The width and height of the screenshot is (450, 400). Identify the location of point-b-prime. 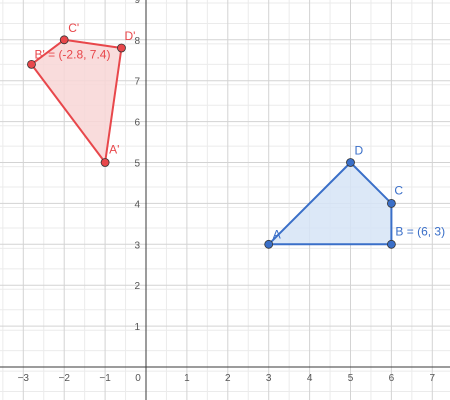
(31, 64).